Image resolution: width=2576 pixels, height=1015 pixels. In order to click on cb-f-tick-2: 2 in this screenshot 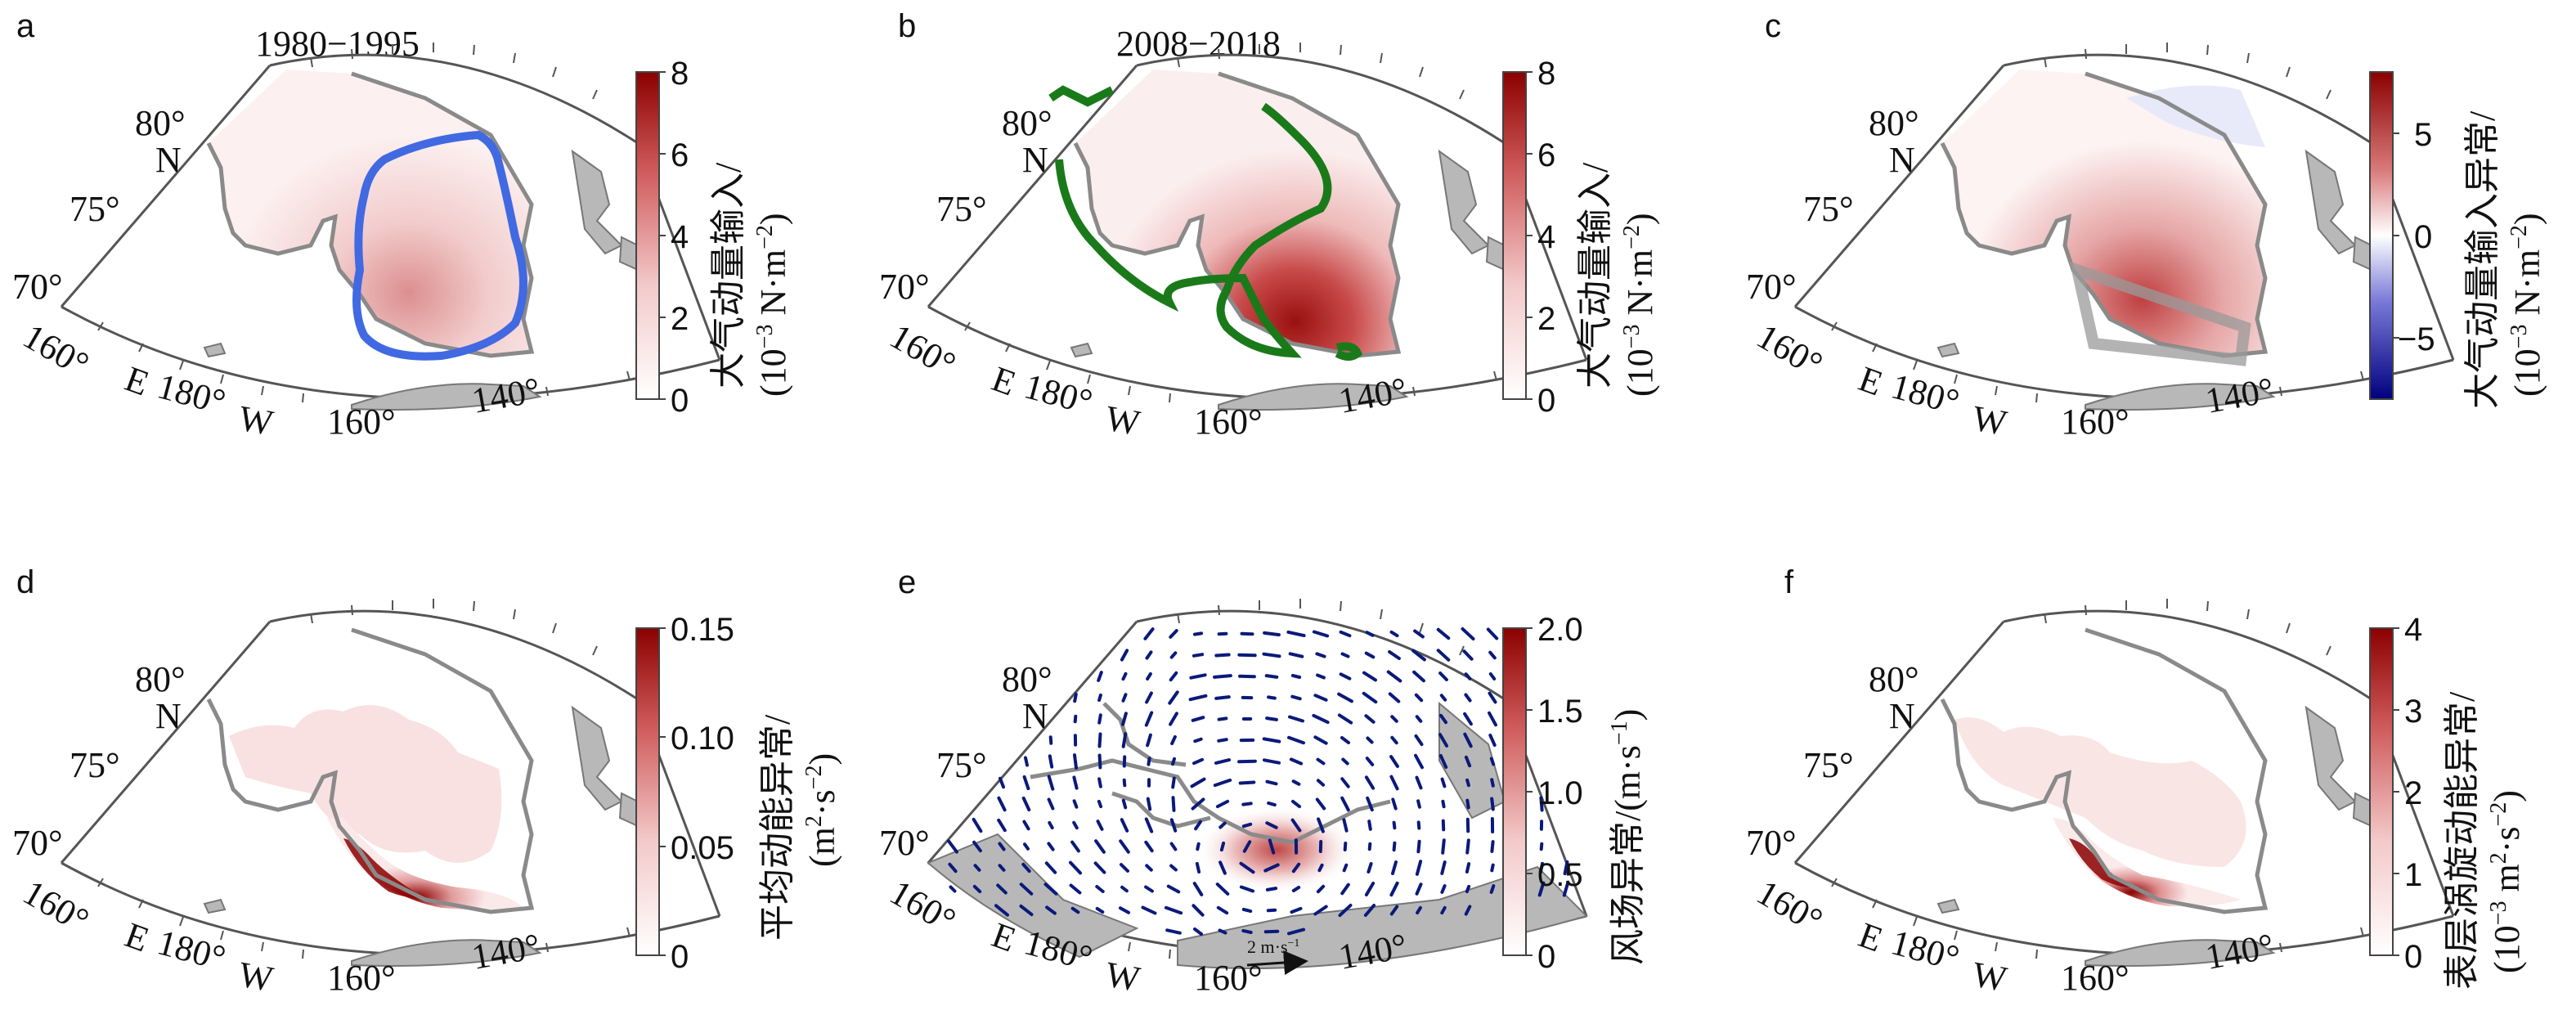, I will do `click(2413, 793)`.